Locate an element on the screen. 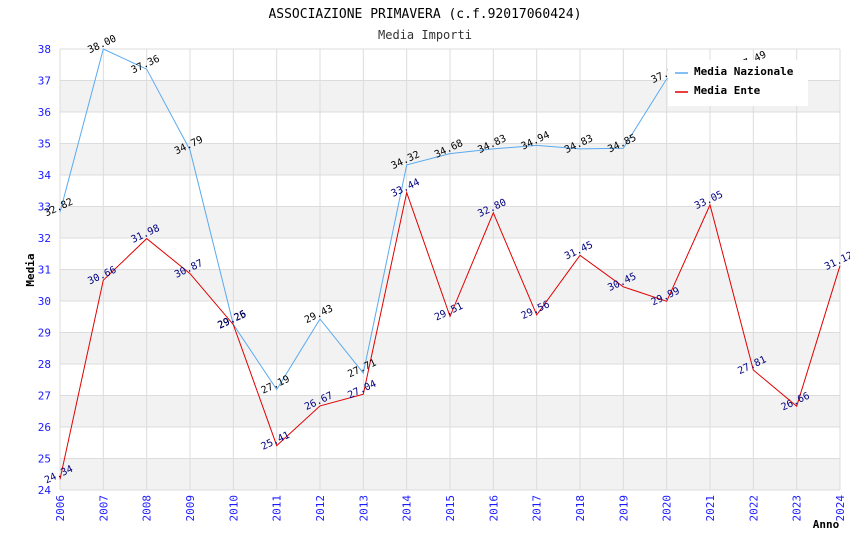 The height and width of the screenshot is (550, 850). y-tick-label: 27 is located at coordinates (44, 396).